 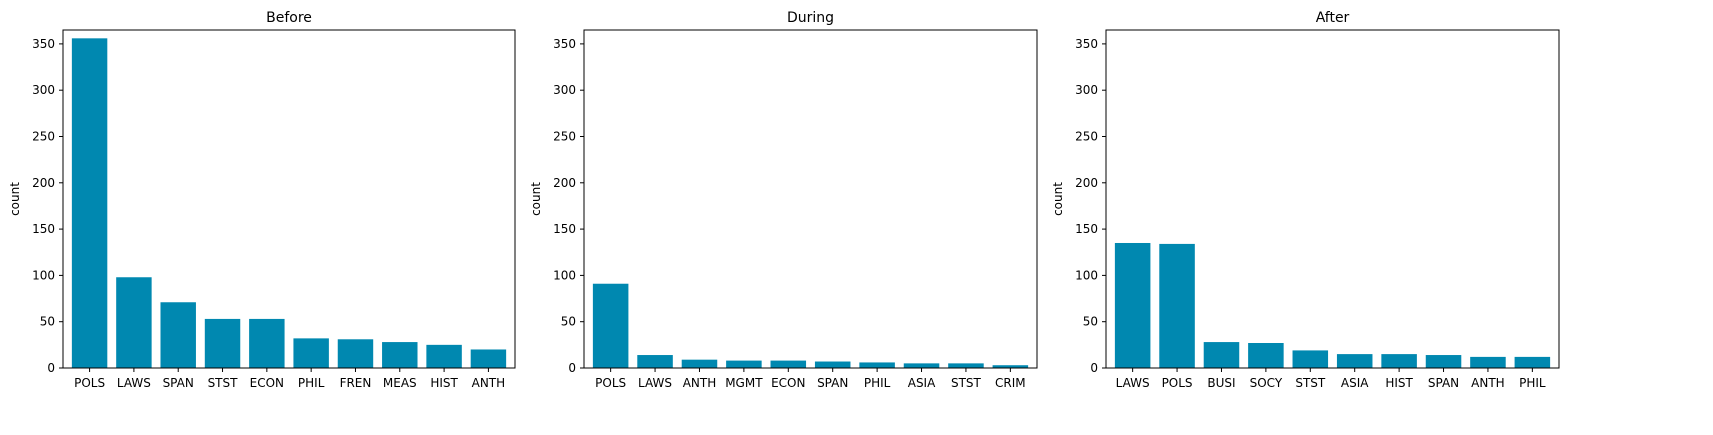 I want to click on x-tick-label: BUSI, so click(x=1221, y=383).